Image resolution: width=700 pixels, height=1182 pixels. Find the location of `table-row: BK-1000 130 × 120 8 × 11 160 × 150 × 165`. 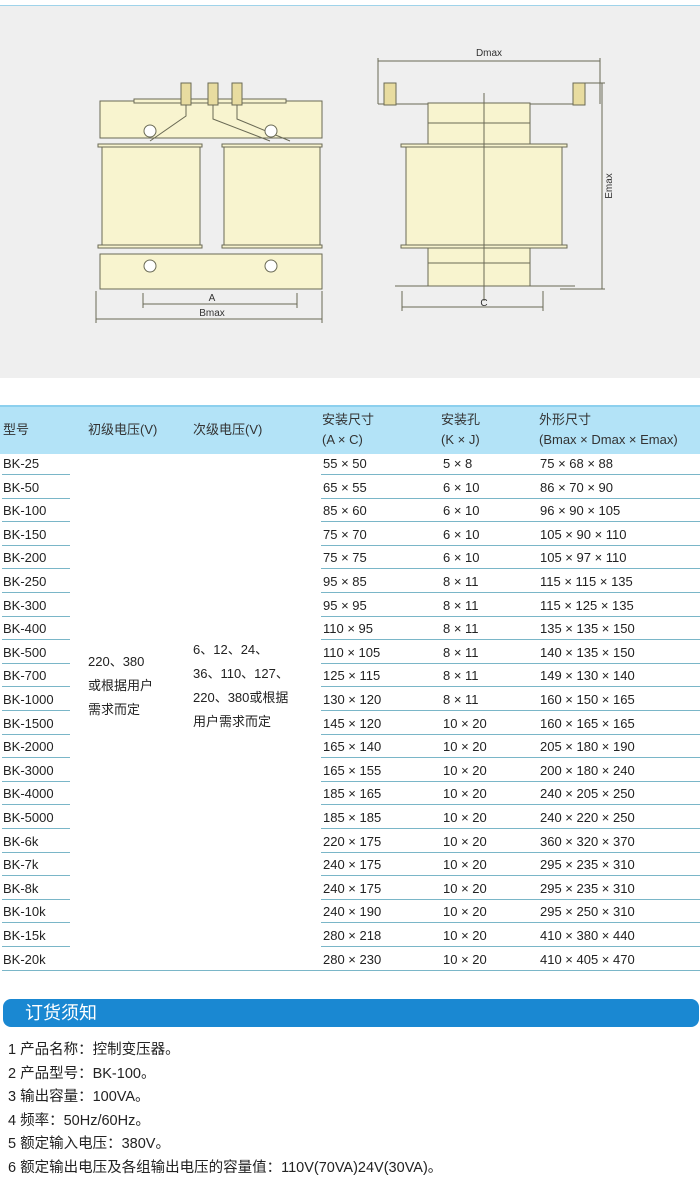

table-row: BK-1000 130 × 120 8 × 11 160 × 150 × 165 is located at coordinates (350, 700).